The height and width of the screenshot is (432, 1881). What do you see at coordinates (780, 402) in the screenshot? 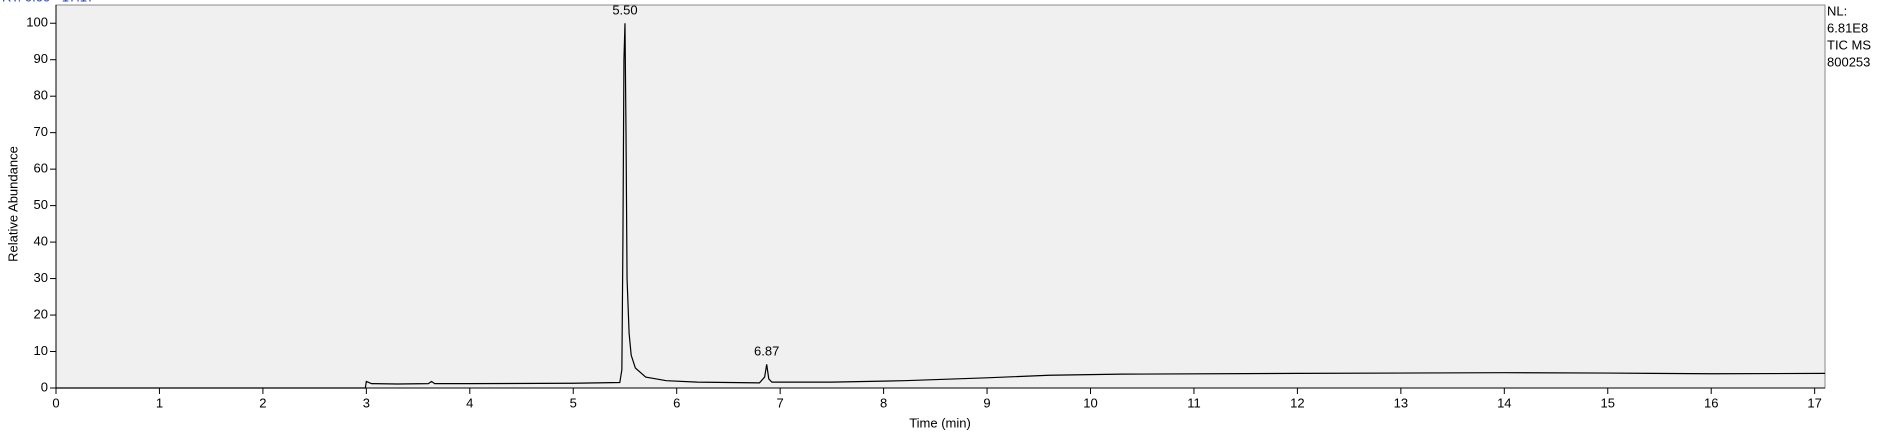
I see `x-tick-label: 7` at bounding box center [780, 402].